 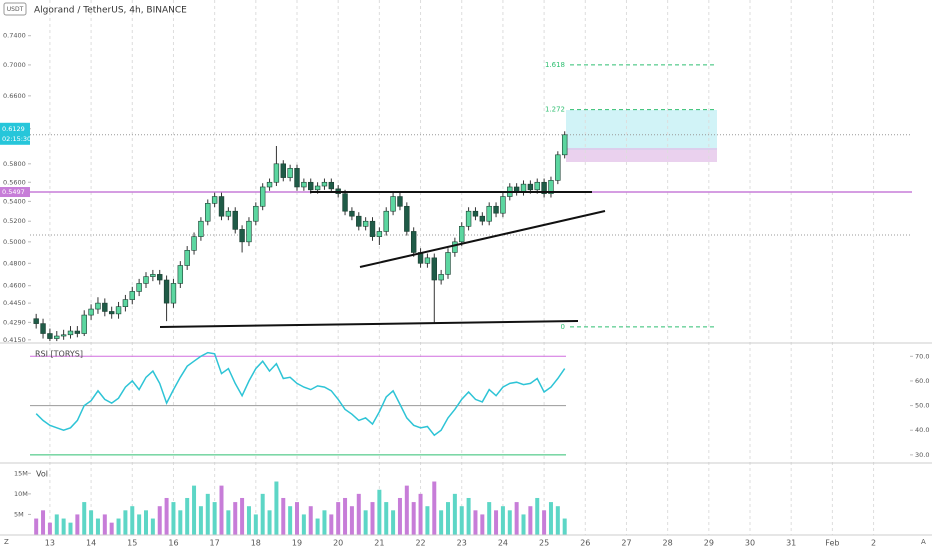 I want to click on x-tick-label: 30, so click(x=750, y=543).